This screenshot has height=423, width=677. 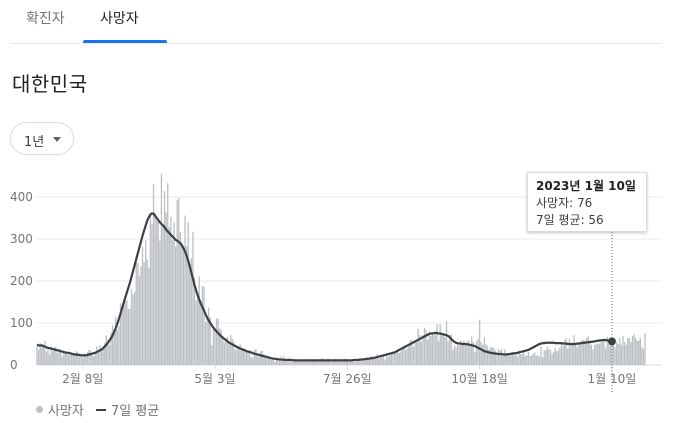 What do you see at coordinates (42, 138) in the screenshot?
I see `time-range-dropdown: 1년` at bounding box center [42, 138].